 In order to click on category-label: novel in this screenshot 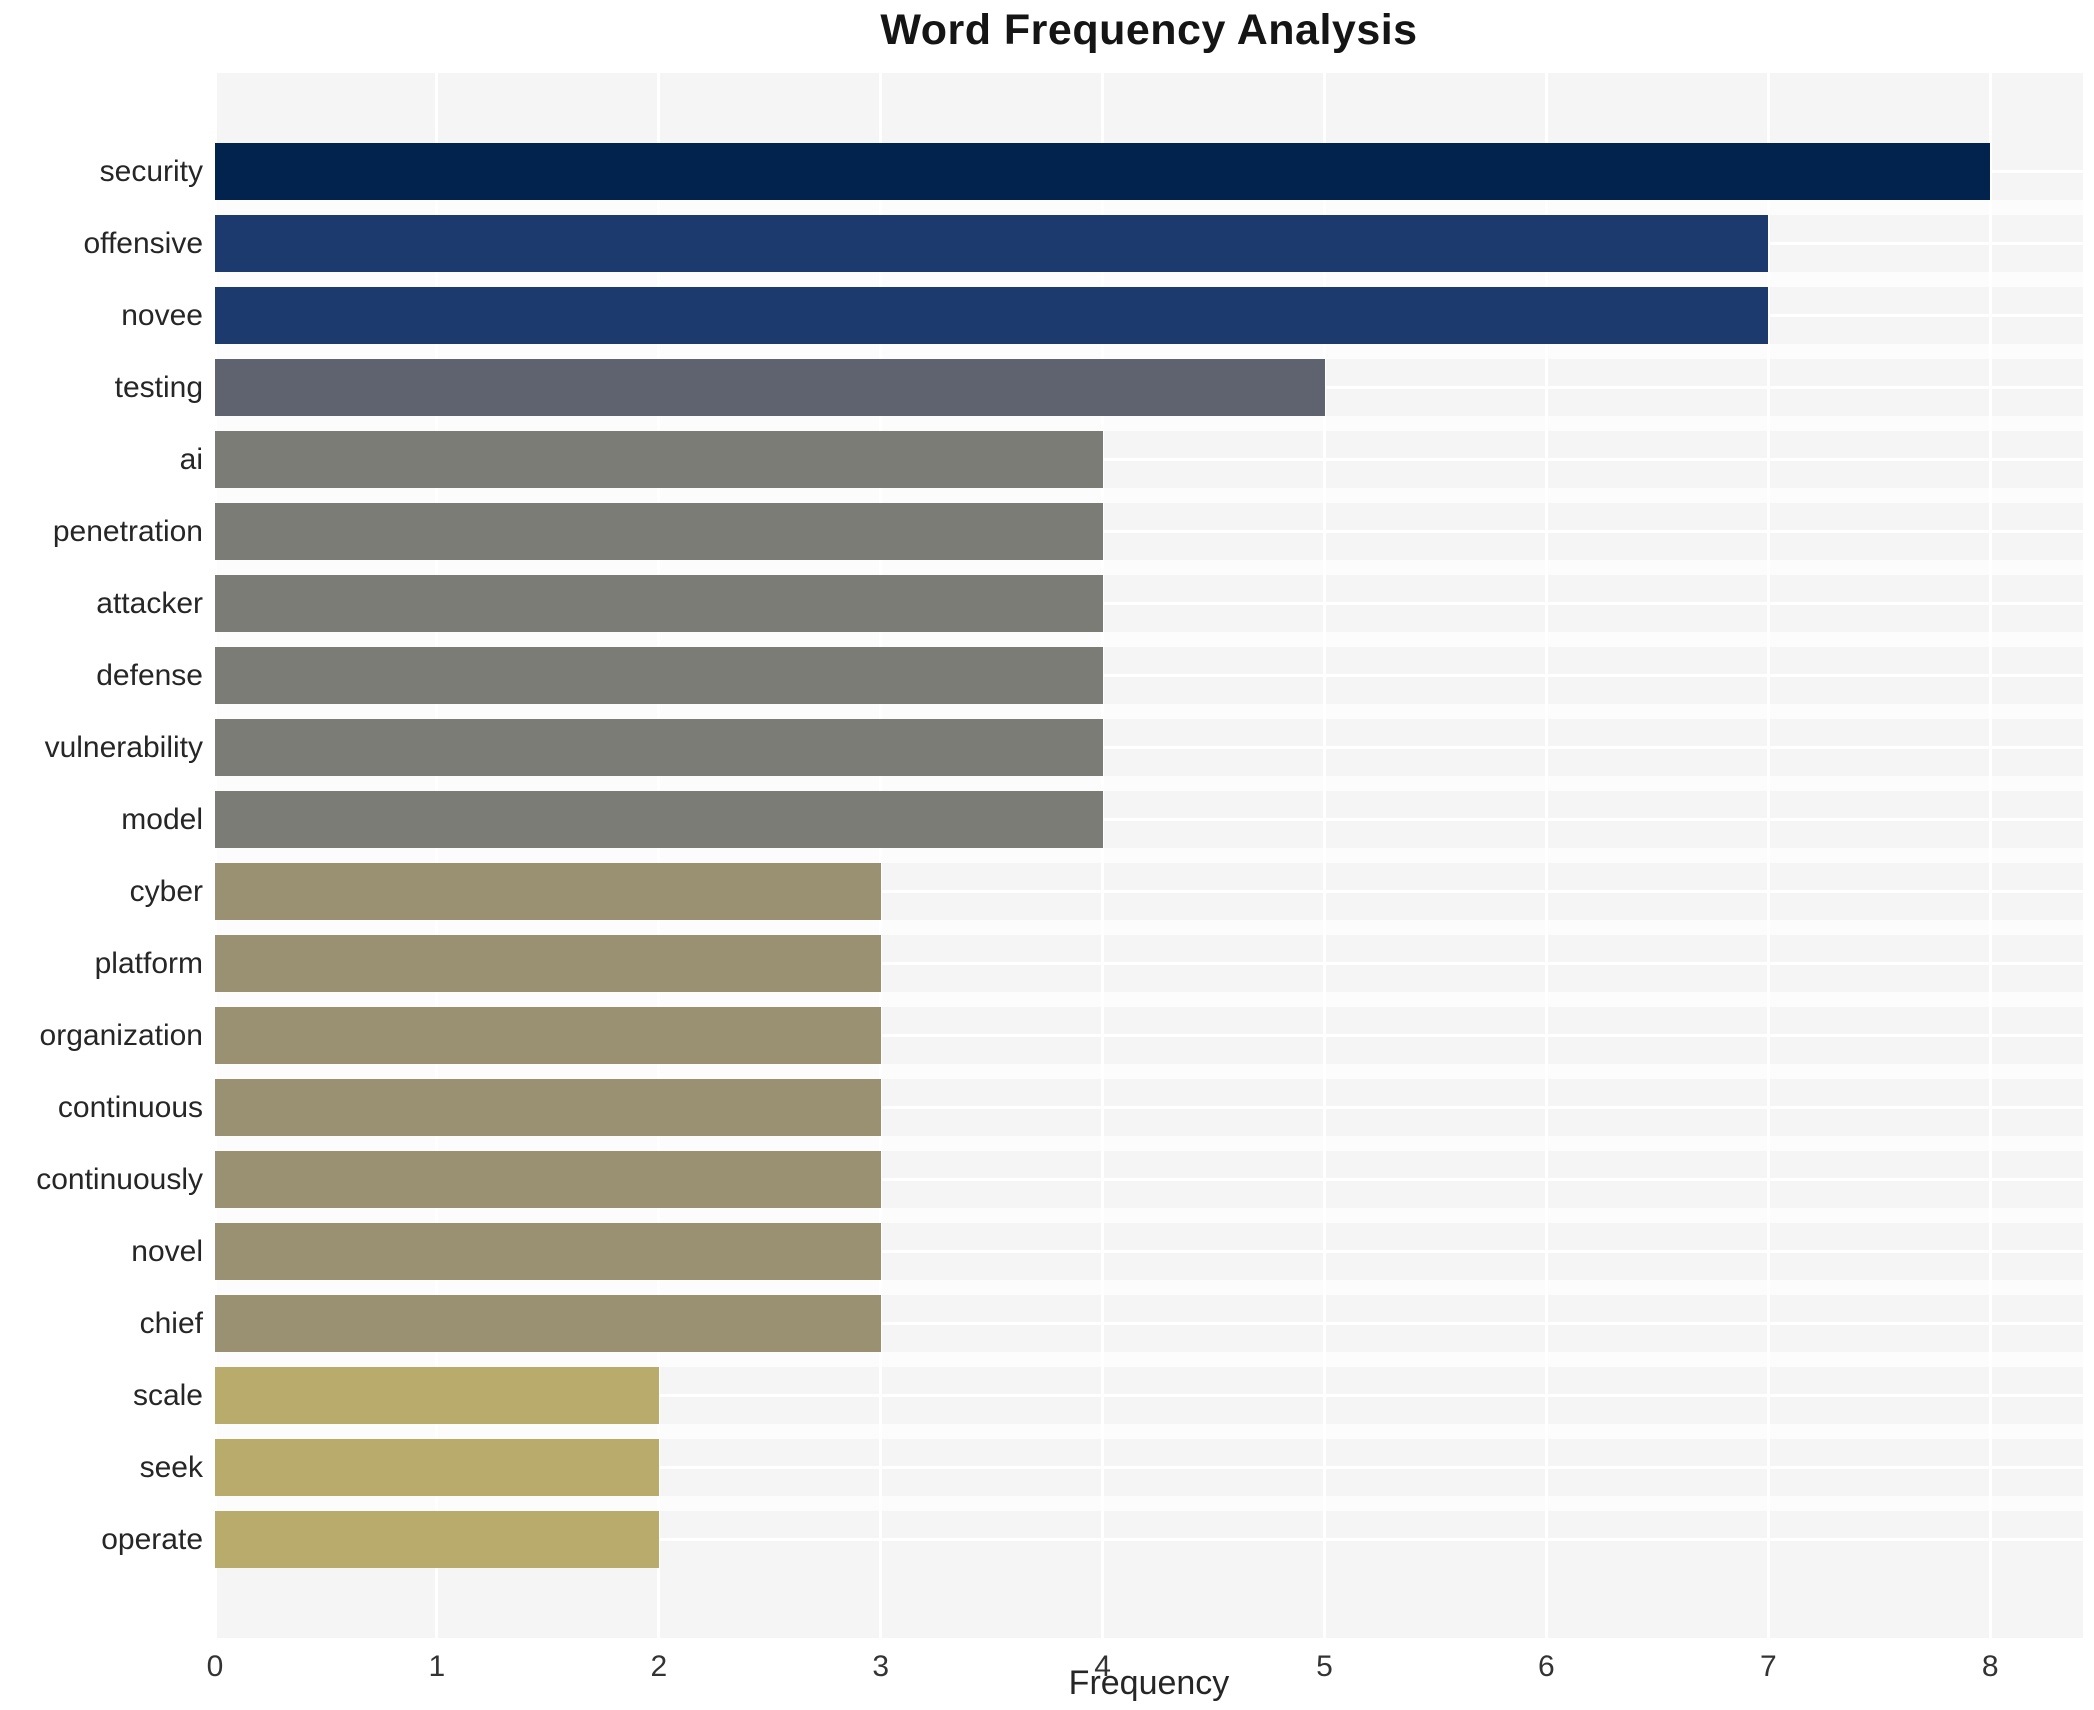, I will do `click(167, 1251)`.